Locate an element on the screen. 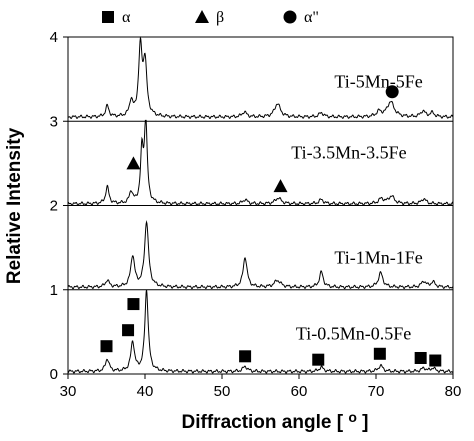  legend-triangle-icon is located at coordinates (202, 16).